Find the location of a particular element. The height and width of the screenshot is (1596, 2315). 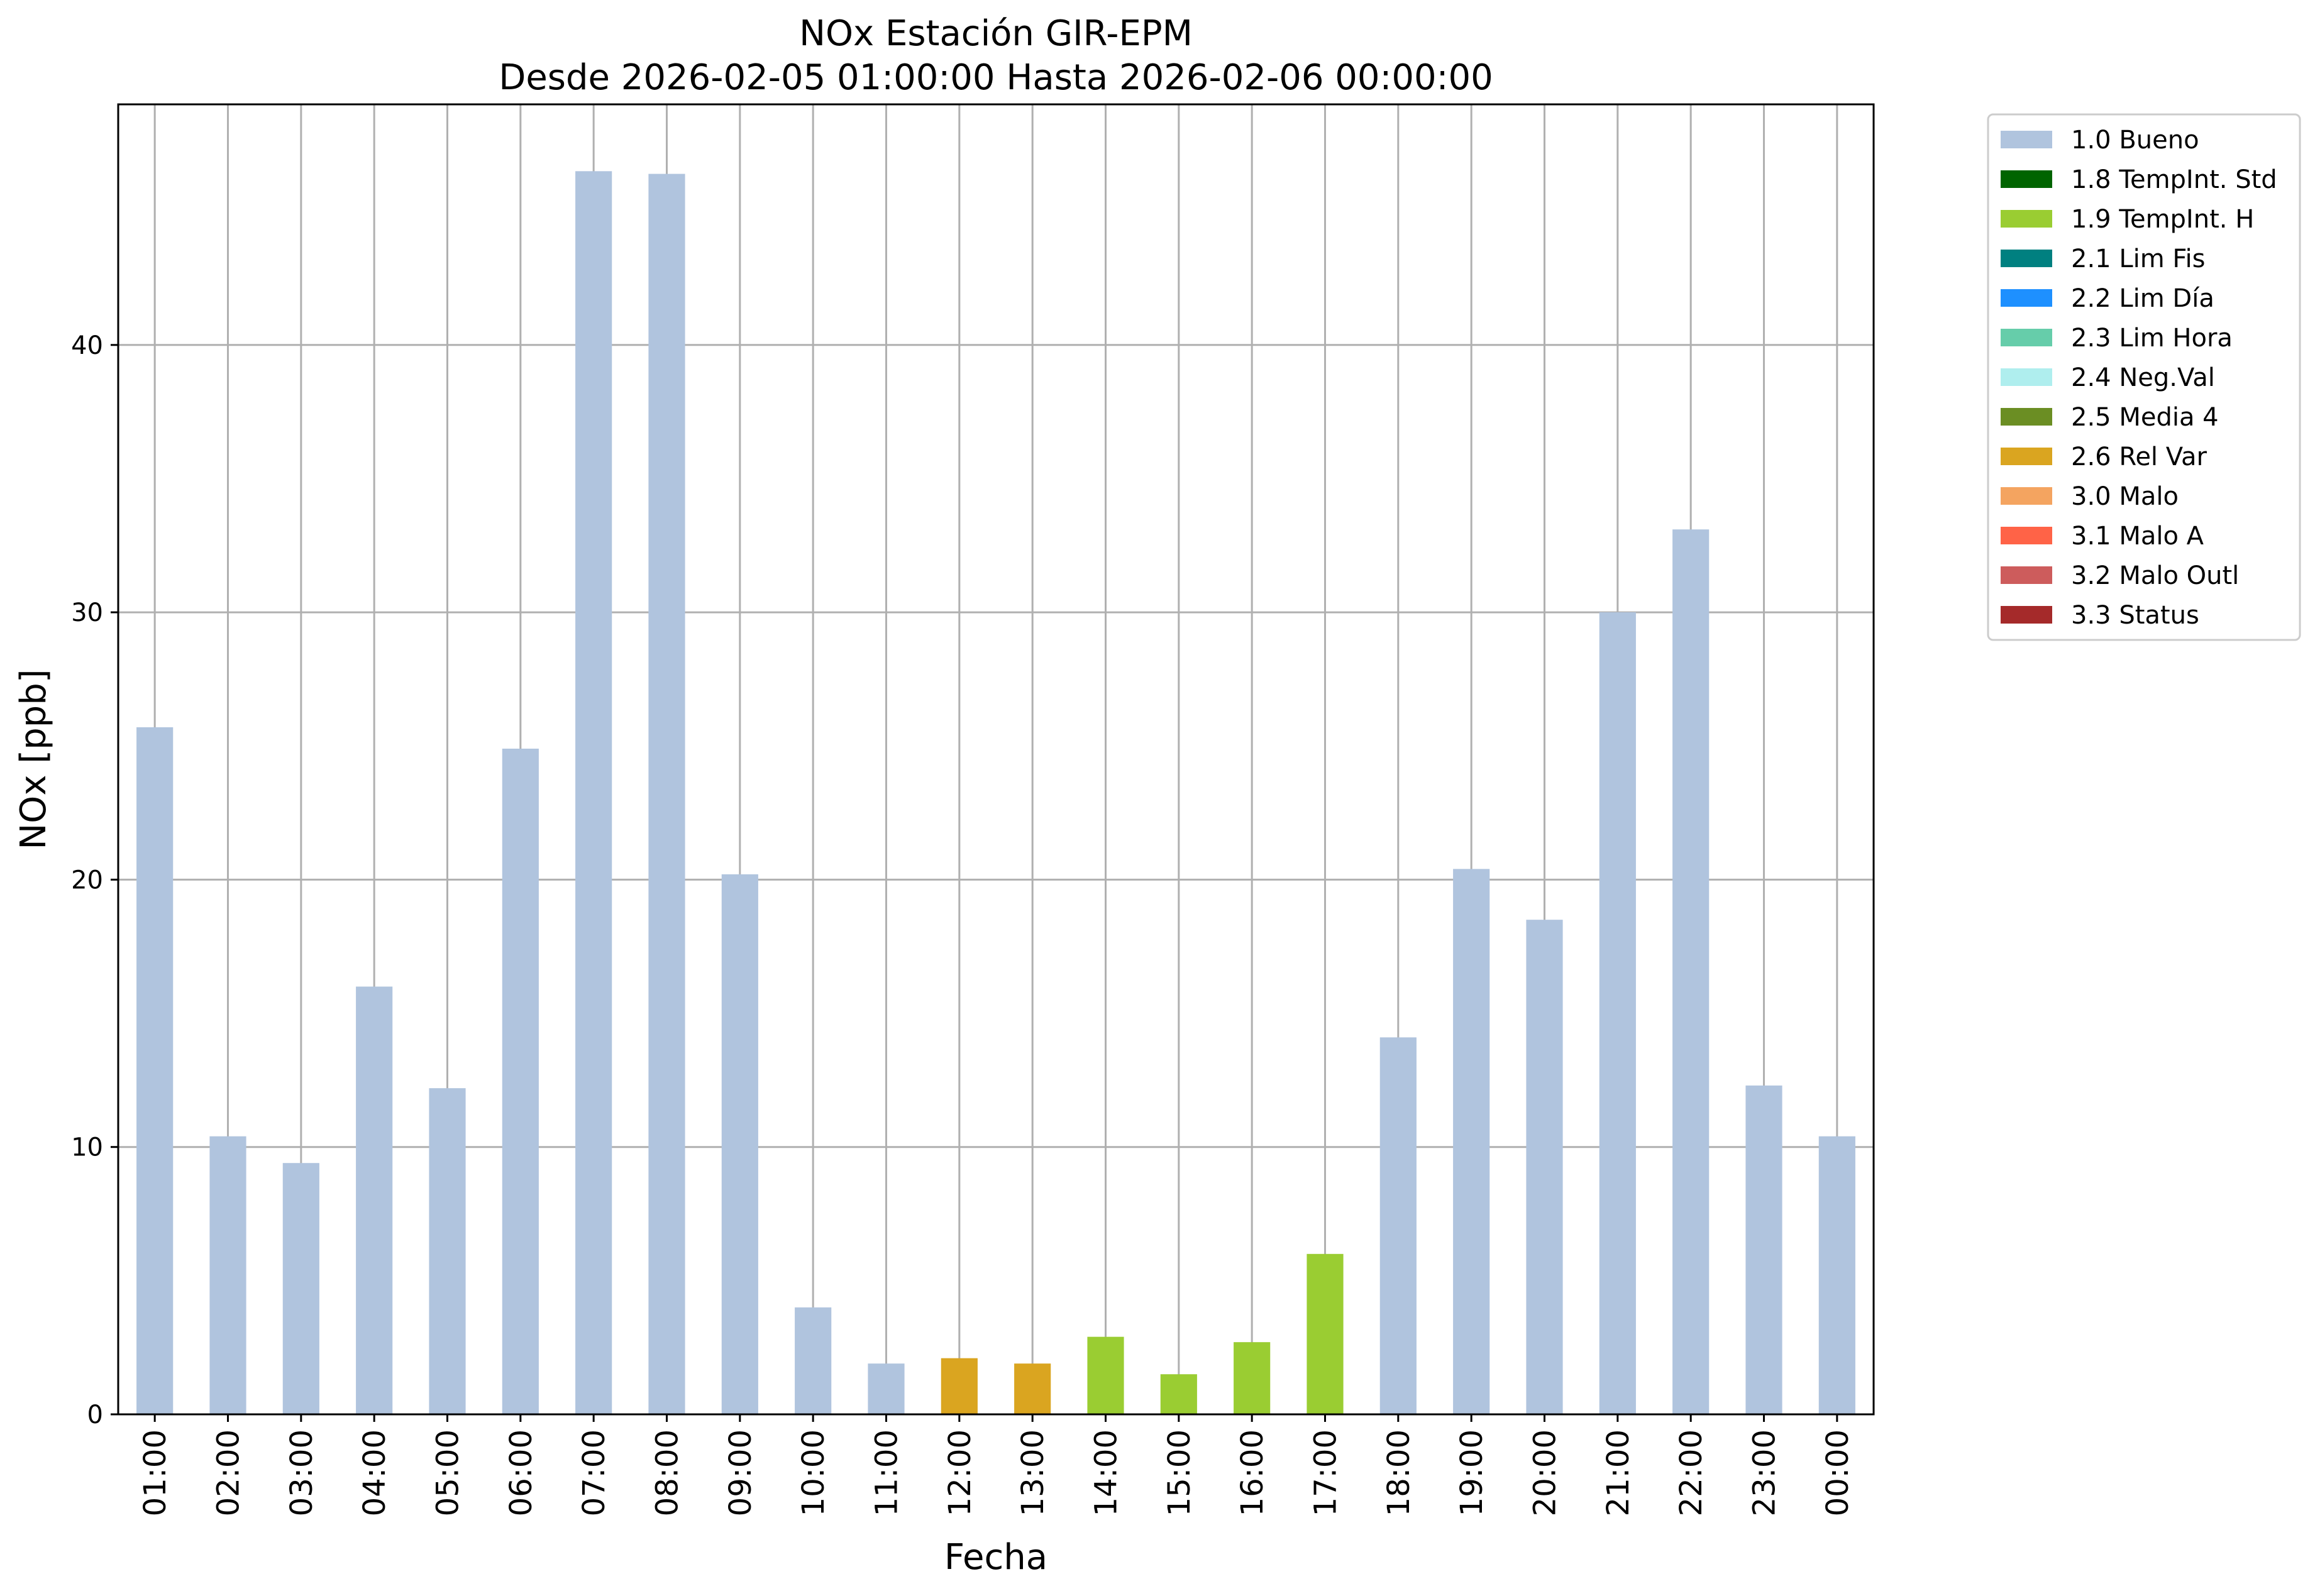

legend-frame is located at coordinates (2144, 377).